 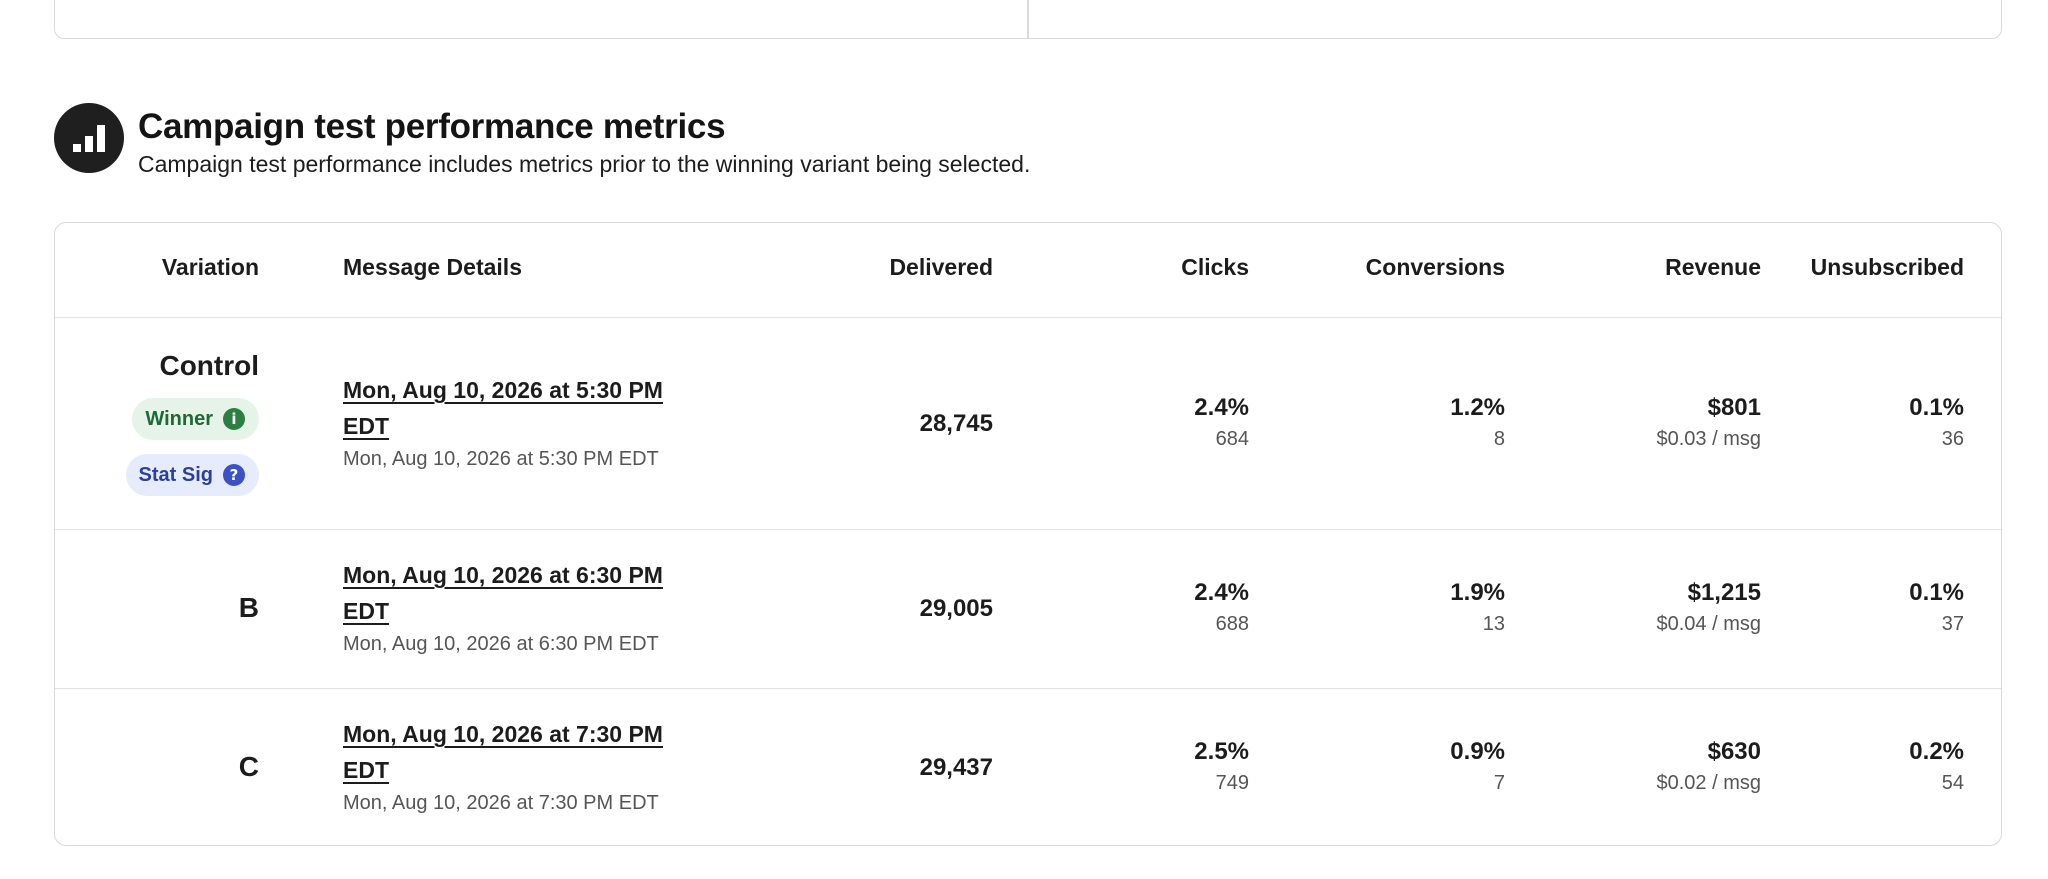 I want to click on conversions-rate: 1.9%, so click(x=1477, y=592).